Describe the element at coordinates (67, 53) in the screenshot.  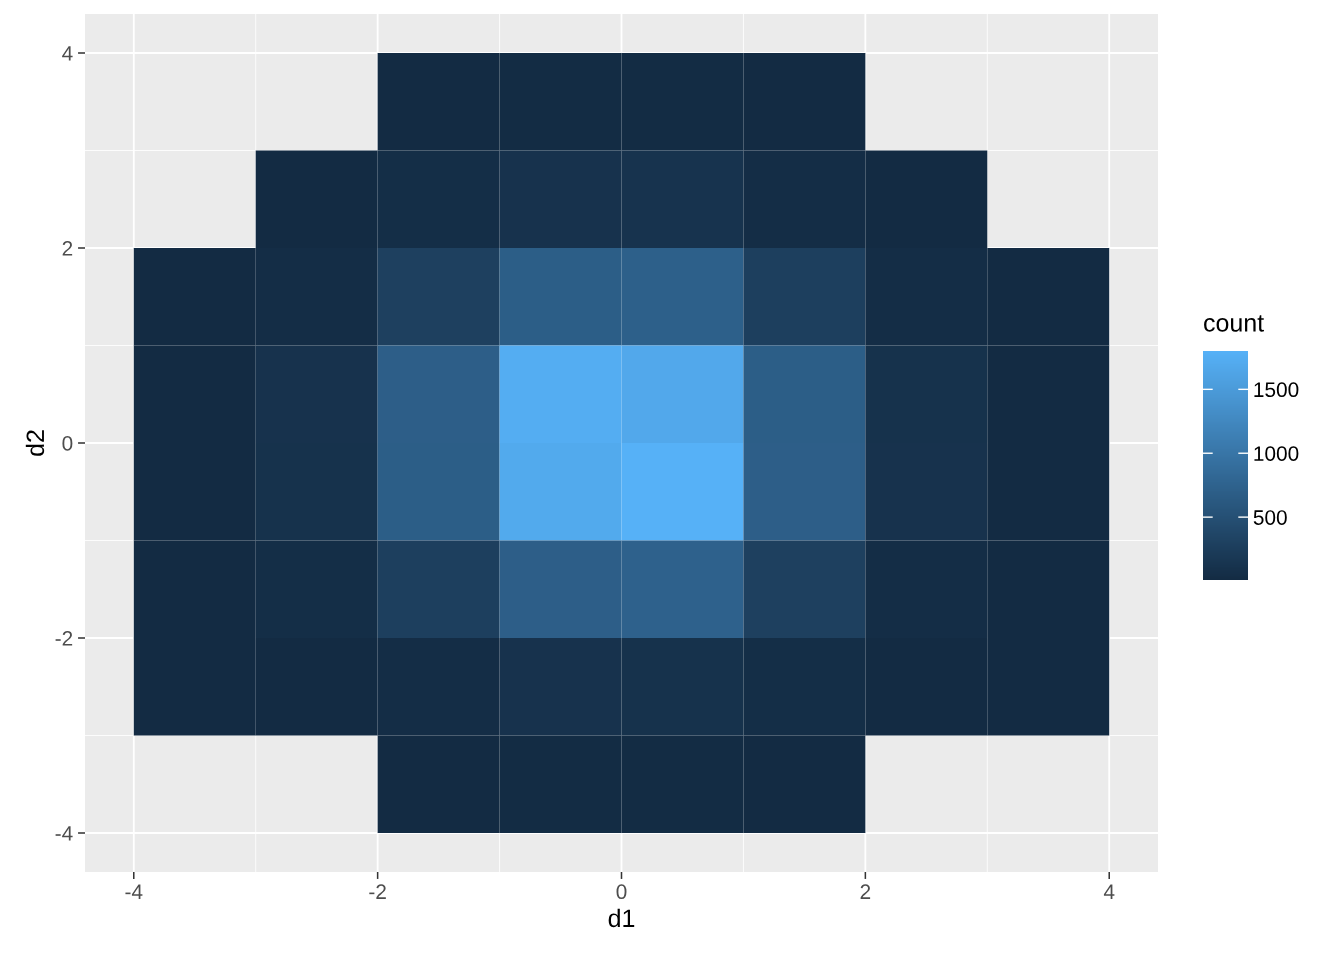
I see `y-tick-label: 4` at that location.